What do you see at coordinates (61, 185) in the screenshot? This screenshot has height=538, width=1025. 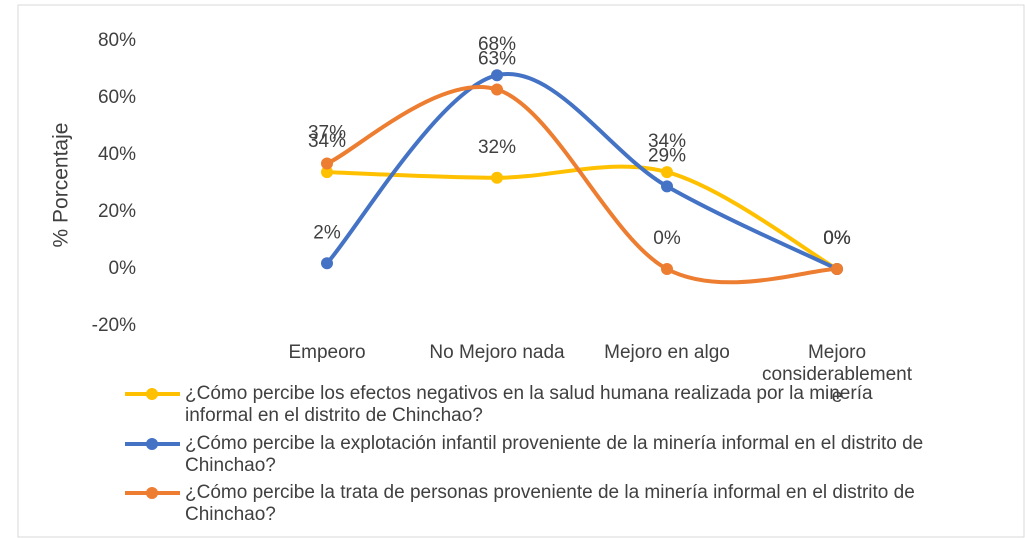 I see `y-axis-label: % Porcentaje` at bounding box center [61, 185].